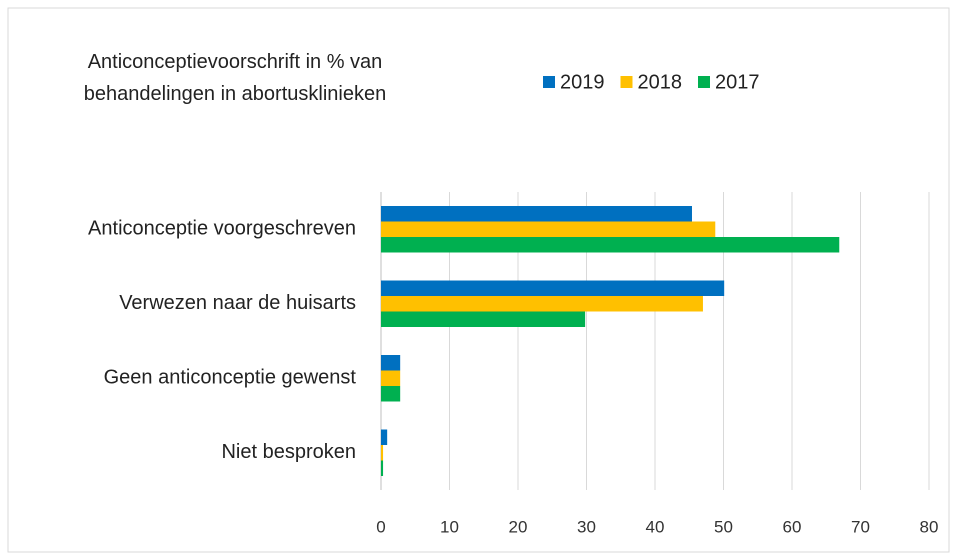 The image size is (958, 560). I want to click on x-tick-label: 70, so click(860, 526).